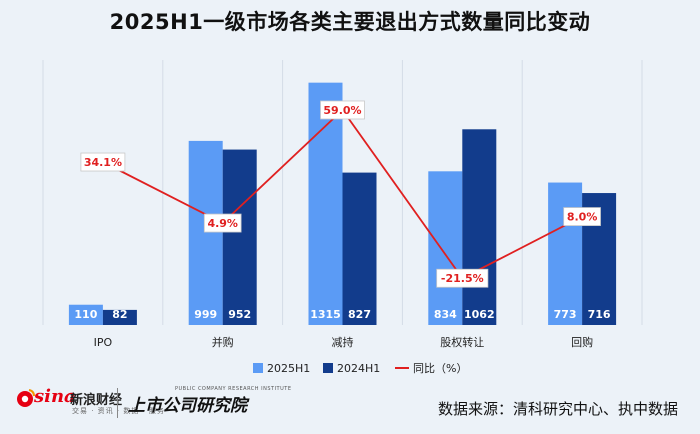 The image size is (700, 434). What do you see at coordinates (25, 400) in the screenshot?
I see `sina-eye-icon` at bounding box center [25, 400].